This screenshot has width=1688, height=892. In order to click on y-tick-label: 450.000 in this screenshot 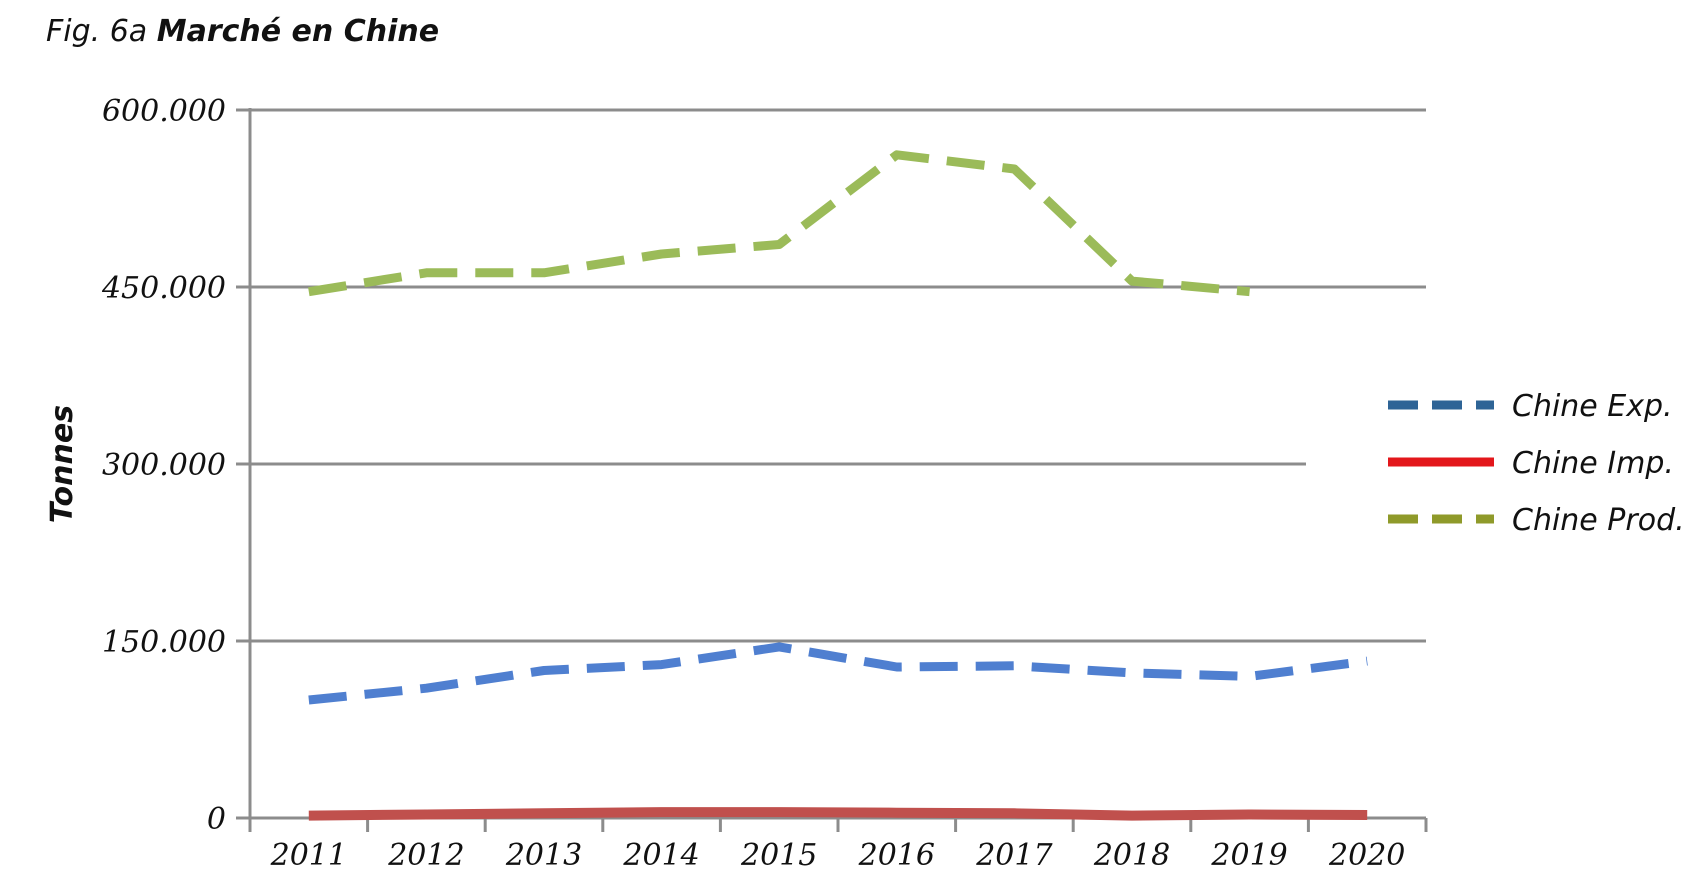, I will do `click(163, 288)`.